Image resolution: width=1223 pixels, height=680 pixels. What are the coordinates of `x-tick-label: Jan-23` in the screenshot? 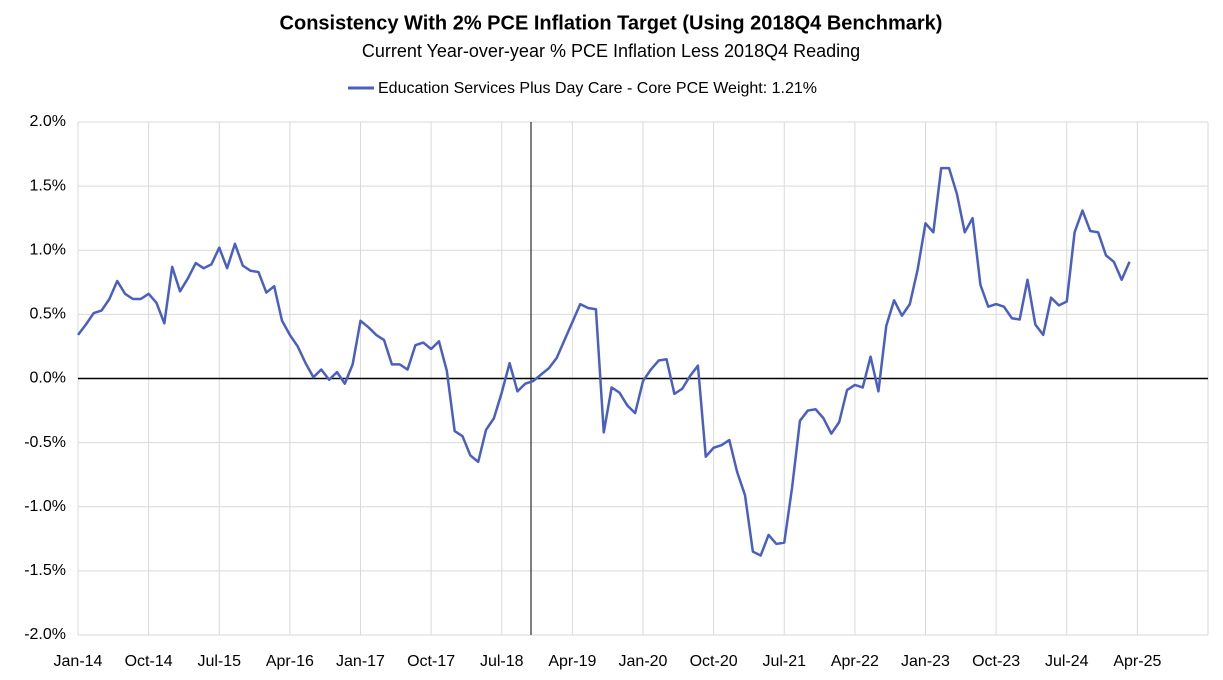 It's located at (925, 661).